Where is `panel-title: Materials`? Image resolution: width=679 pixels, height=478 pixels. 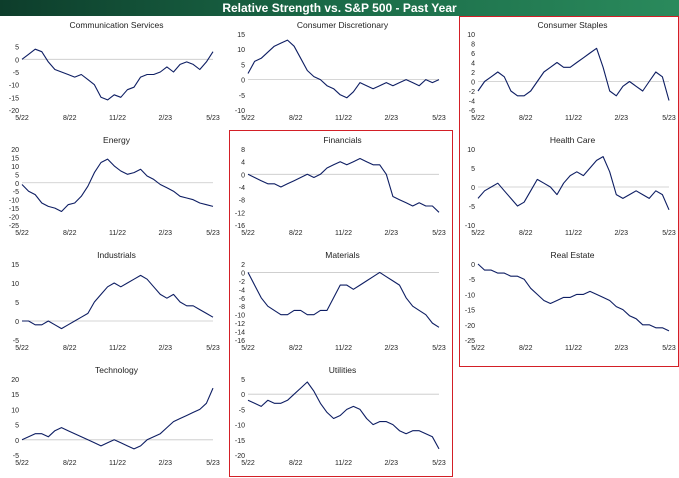
panel-title: Materials is located at coordinates (342, 255).